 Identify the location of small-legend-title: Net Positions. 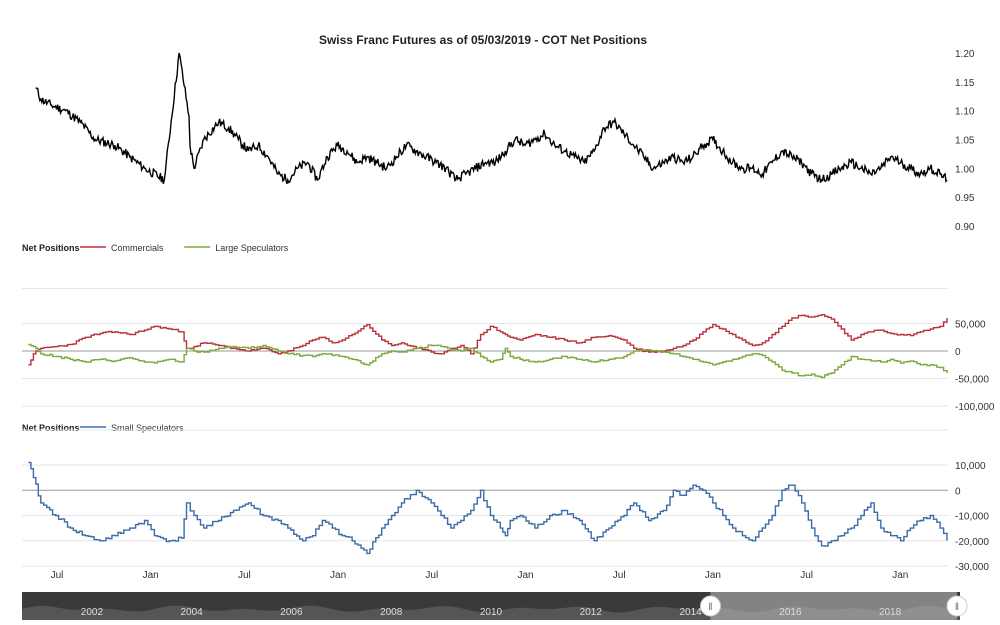
(51, 428).